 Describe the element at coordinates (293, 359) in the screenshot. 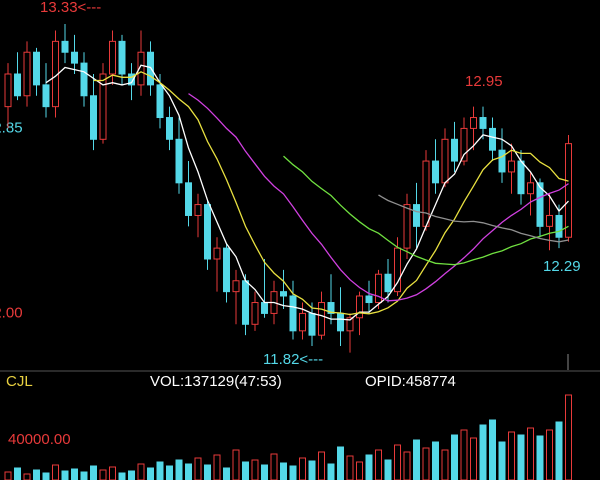

I see `price-annotation: 11.82<---` at that location.